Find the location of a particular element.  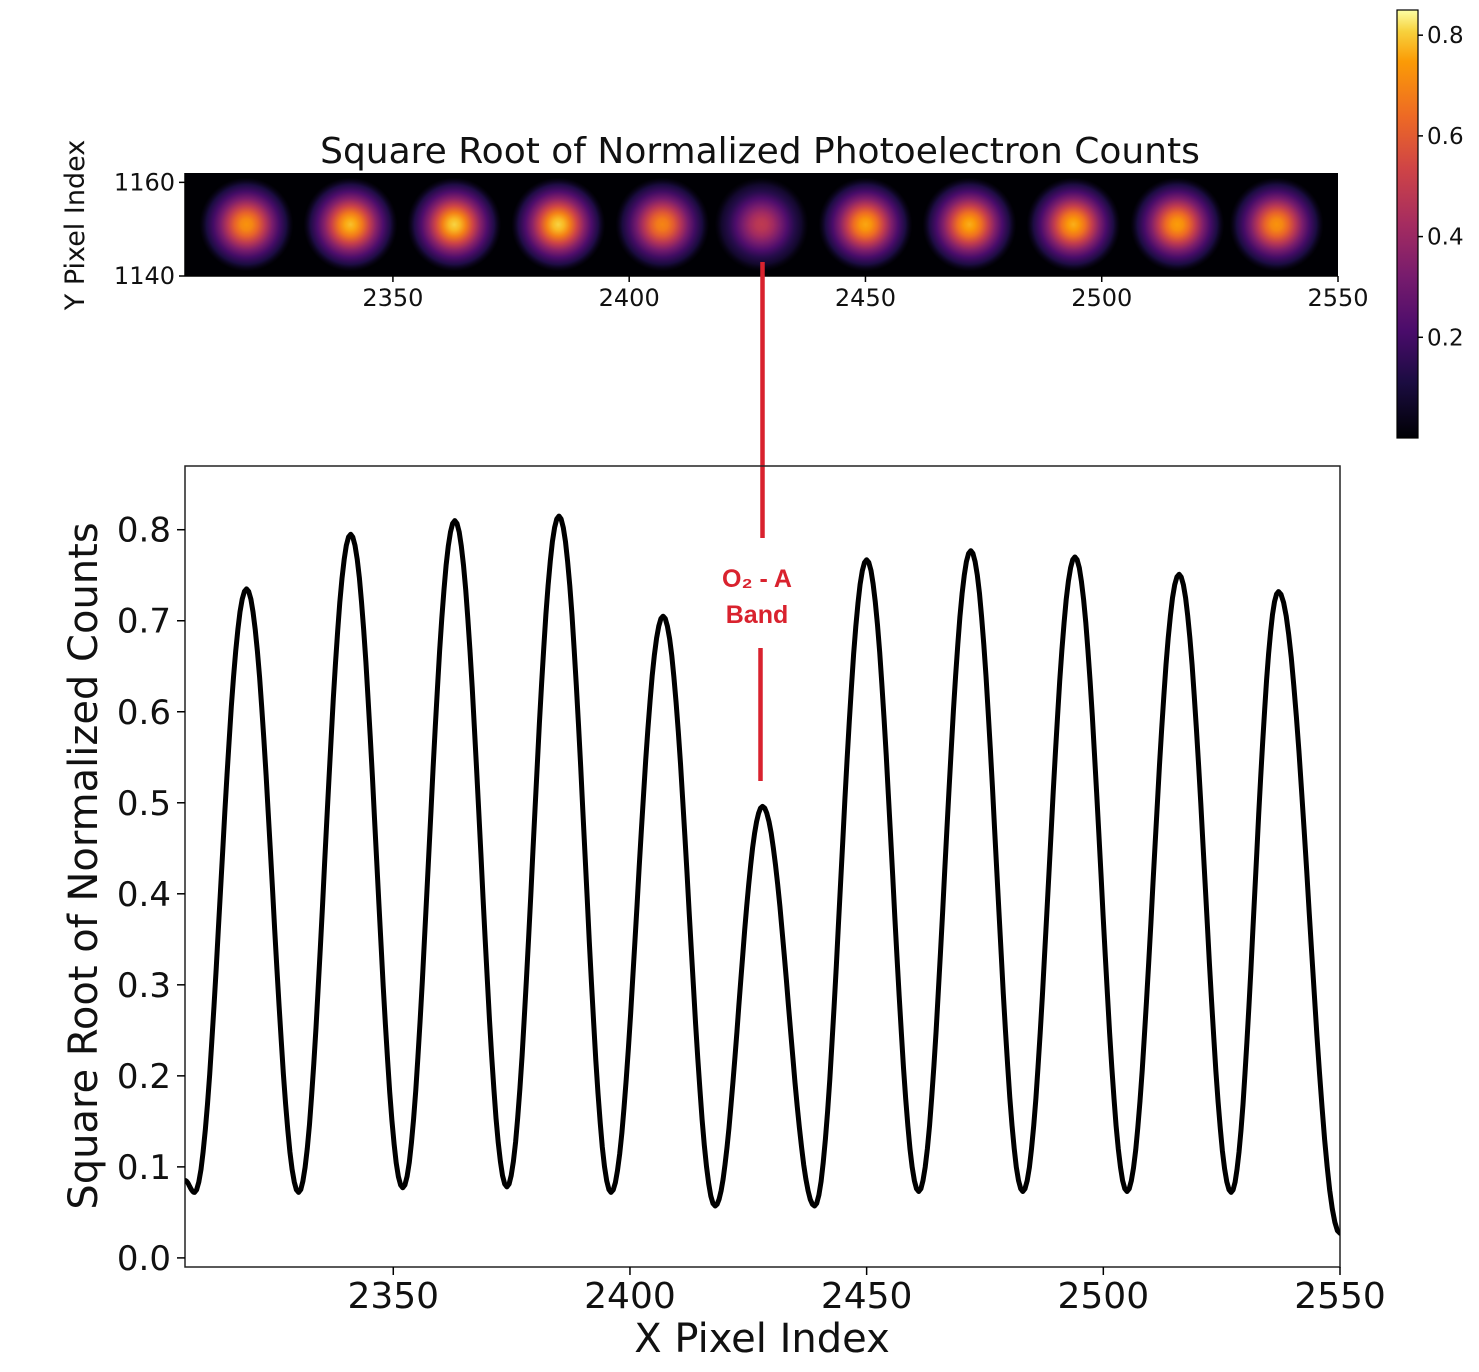

colorbar-ticks: 0.2 0.4 0.6 0.8 is located at coordinates (1441, 187).